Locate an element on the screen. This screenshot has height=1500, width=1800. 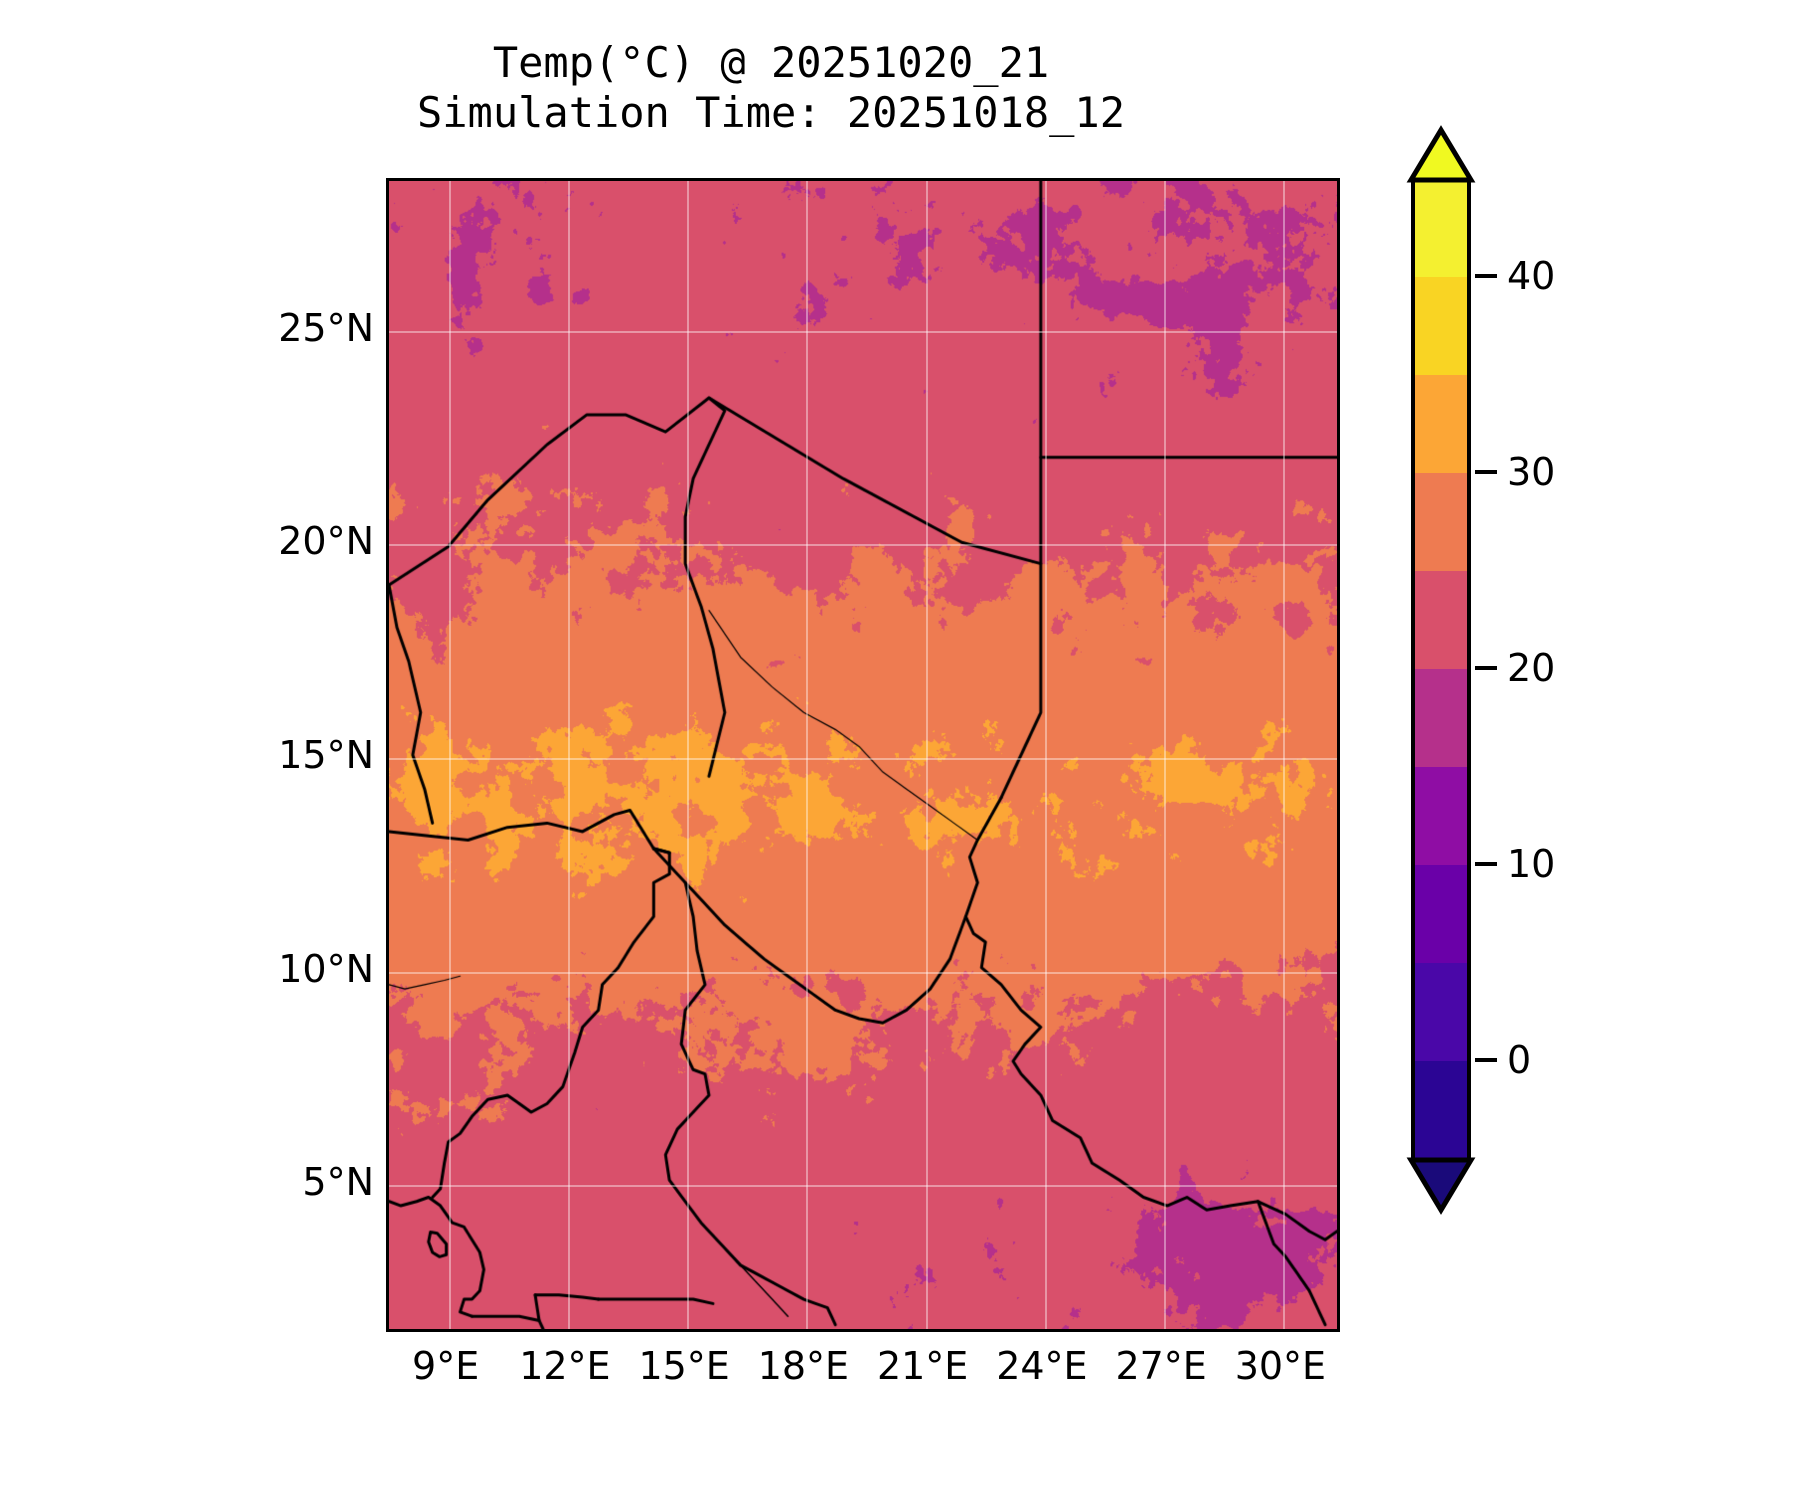
longitude-tick-label: 12°E is located at coordinates (565, 1366).